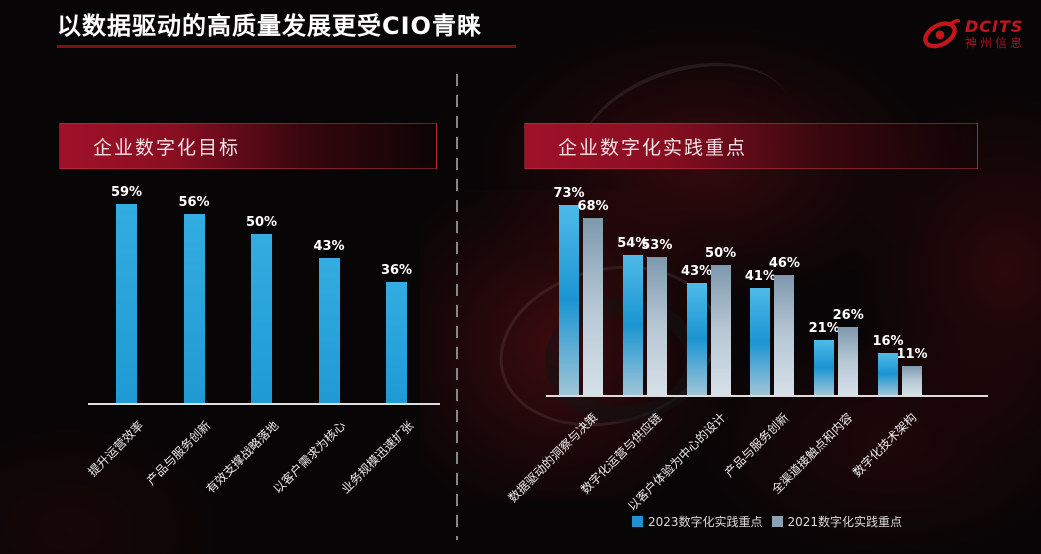 This screenshot has height=554, width=1041. Describe the element at coordinates (824, 328) in the screenshot. I see `value-label: 21%` at that location.